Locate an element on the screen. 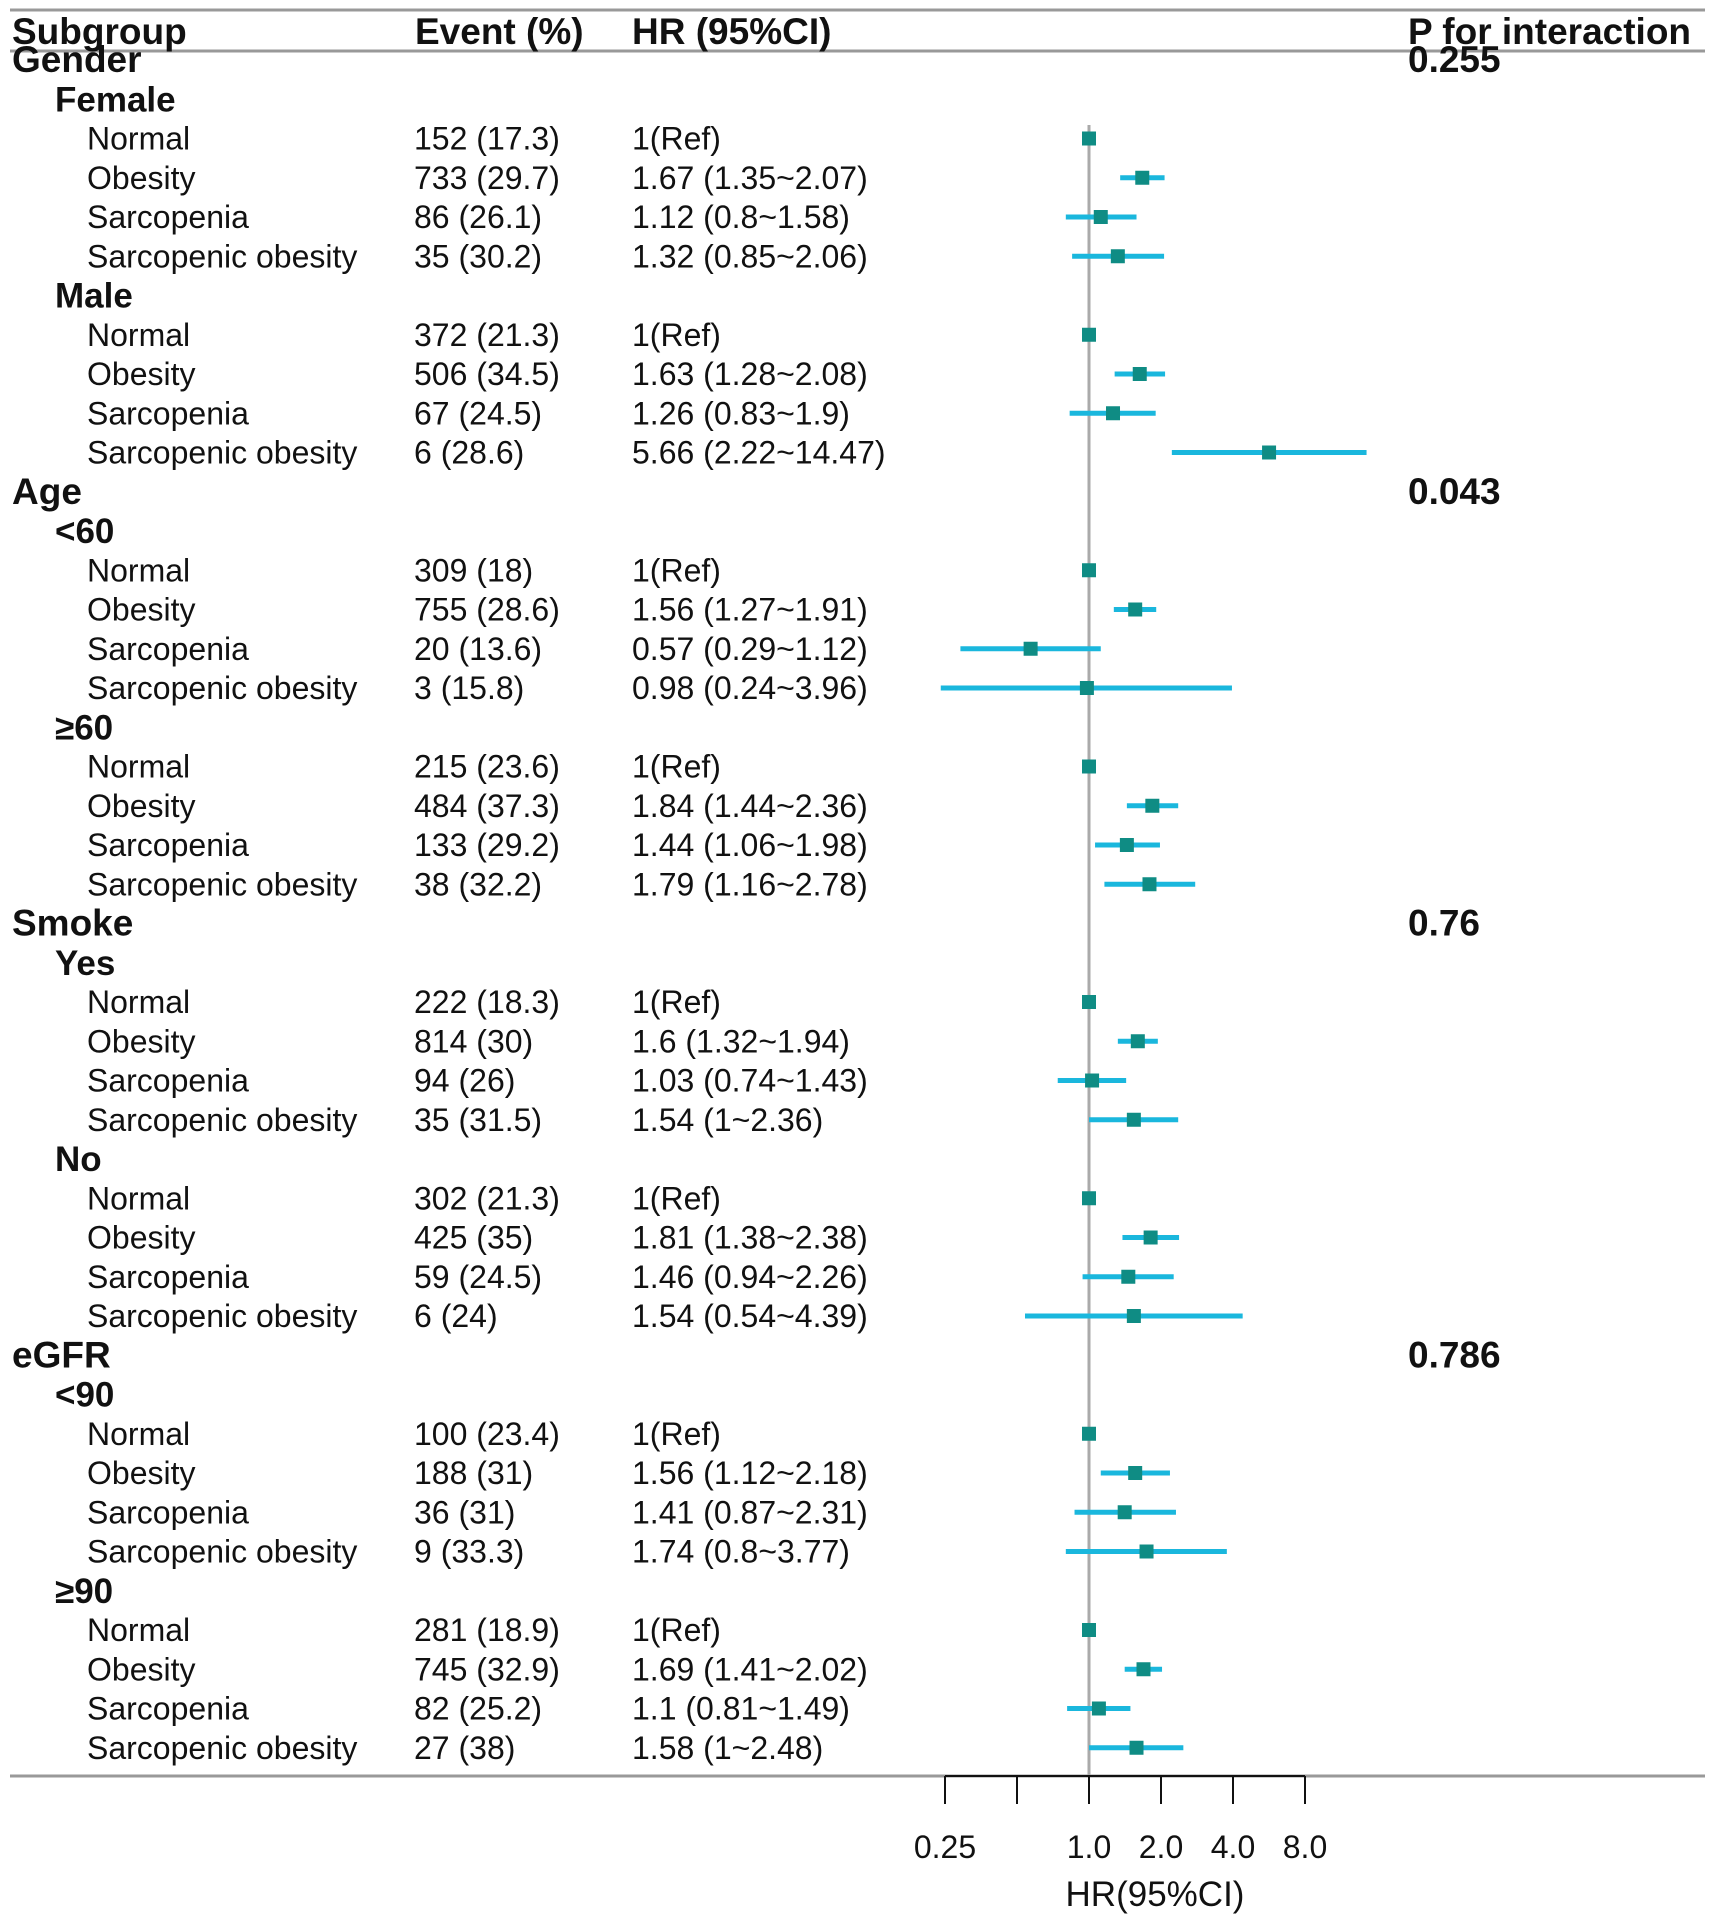  group-label: Smoke is located at coordinates (72, 923).